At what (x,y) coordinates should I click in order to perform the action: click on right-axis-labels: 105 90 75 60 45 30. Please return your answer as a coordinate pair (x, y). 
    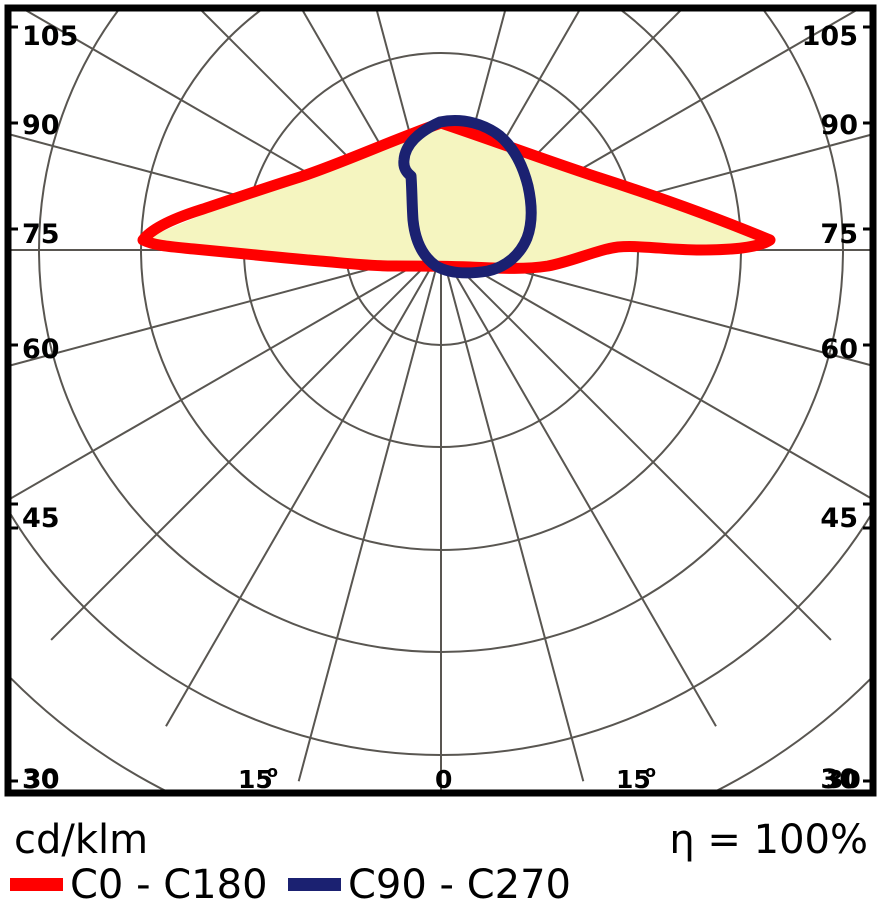
    Looking at the image, I should click on (830, 408).